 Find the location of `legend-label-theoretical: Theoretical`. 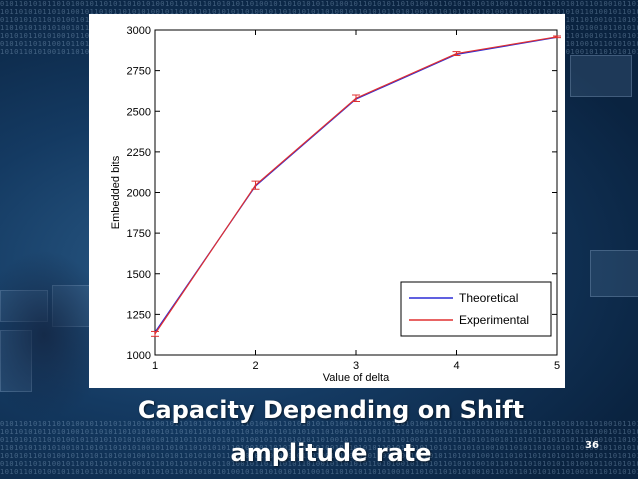

legend-label-theoretical: Theoretical is located at coordinates (488, 298).